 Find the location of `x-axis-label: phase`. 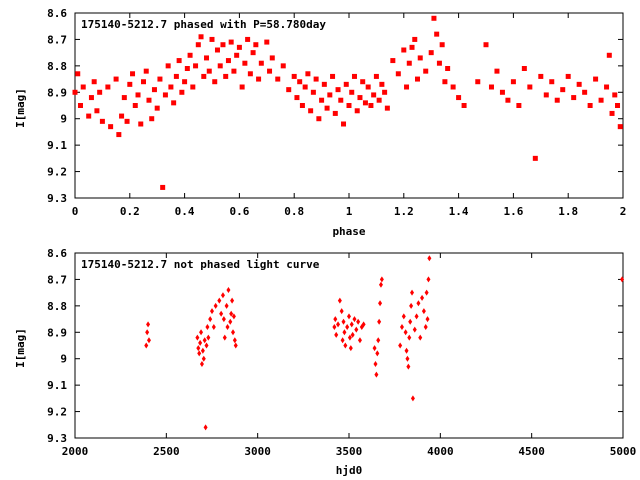

x-axis-label: phase is located at coordinates (348, 231).